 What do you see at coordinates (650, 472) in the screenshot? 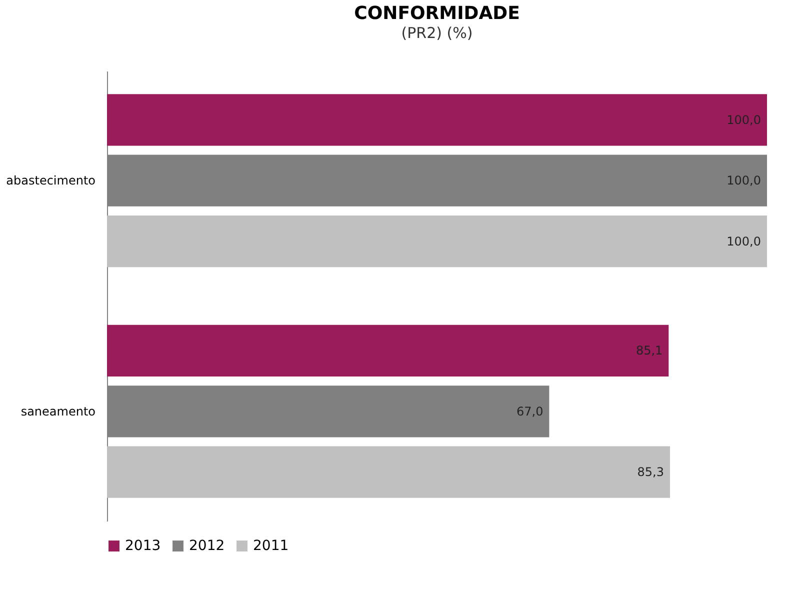
I see `data-label: 85,3` at bounding box center [650, 472].